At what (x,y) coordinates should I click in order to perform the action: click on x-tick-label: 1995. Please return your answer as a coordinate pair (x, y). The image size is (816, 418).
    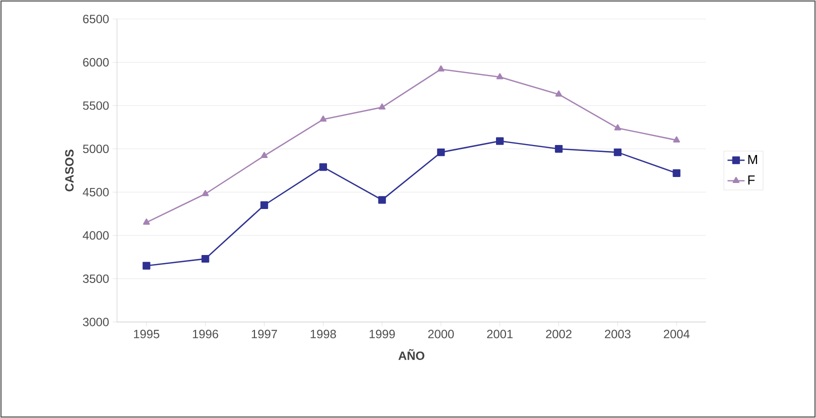
    Looking at the image, I should click on (147, 334).